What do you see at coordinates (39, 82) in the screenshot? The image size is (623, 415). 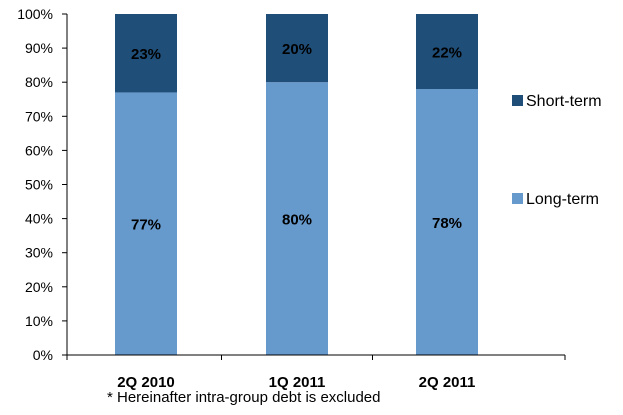 I see `y-tick-label: 80%` at bounding box center [39, 82].